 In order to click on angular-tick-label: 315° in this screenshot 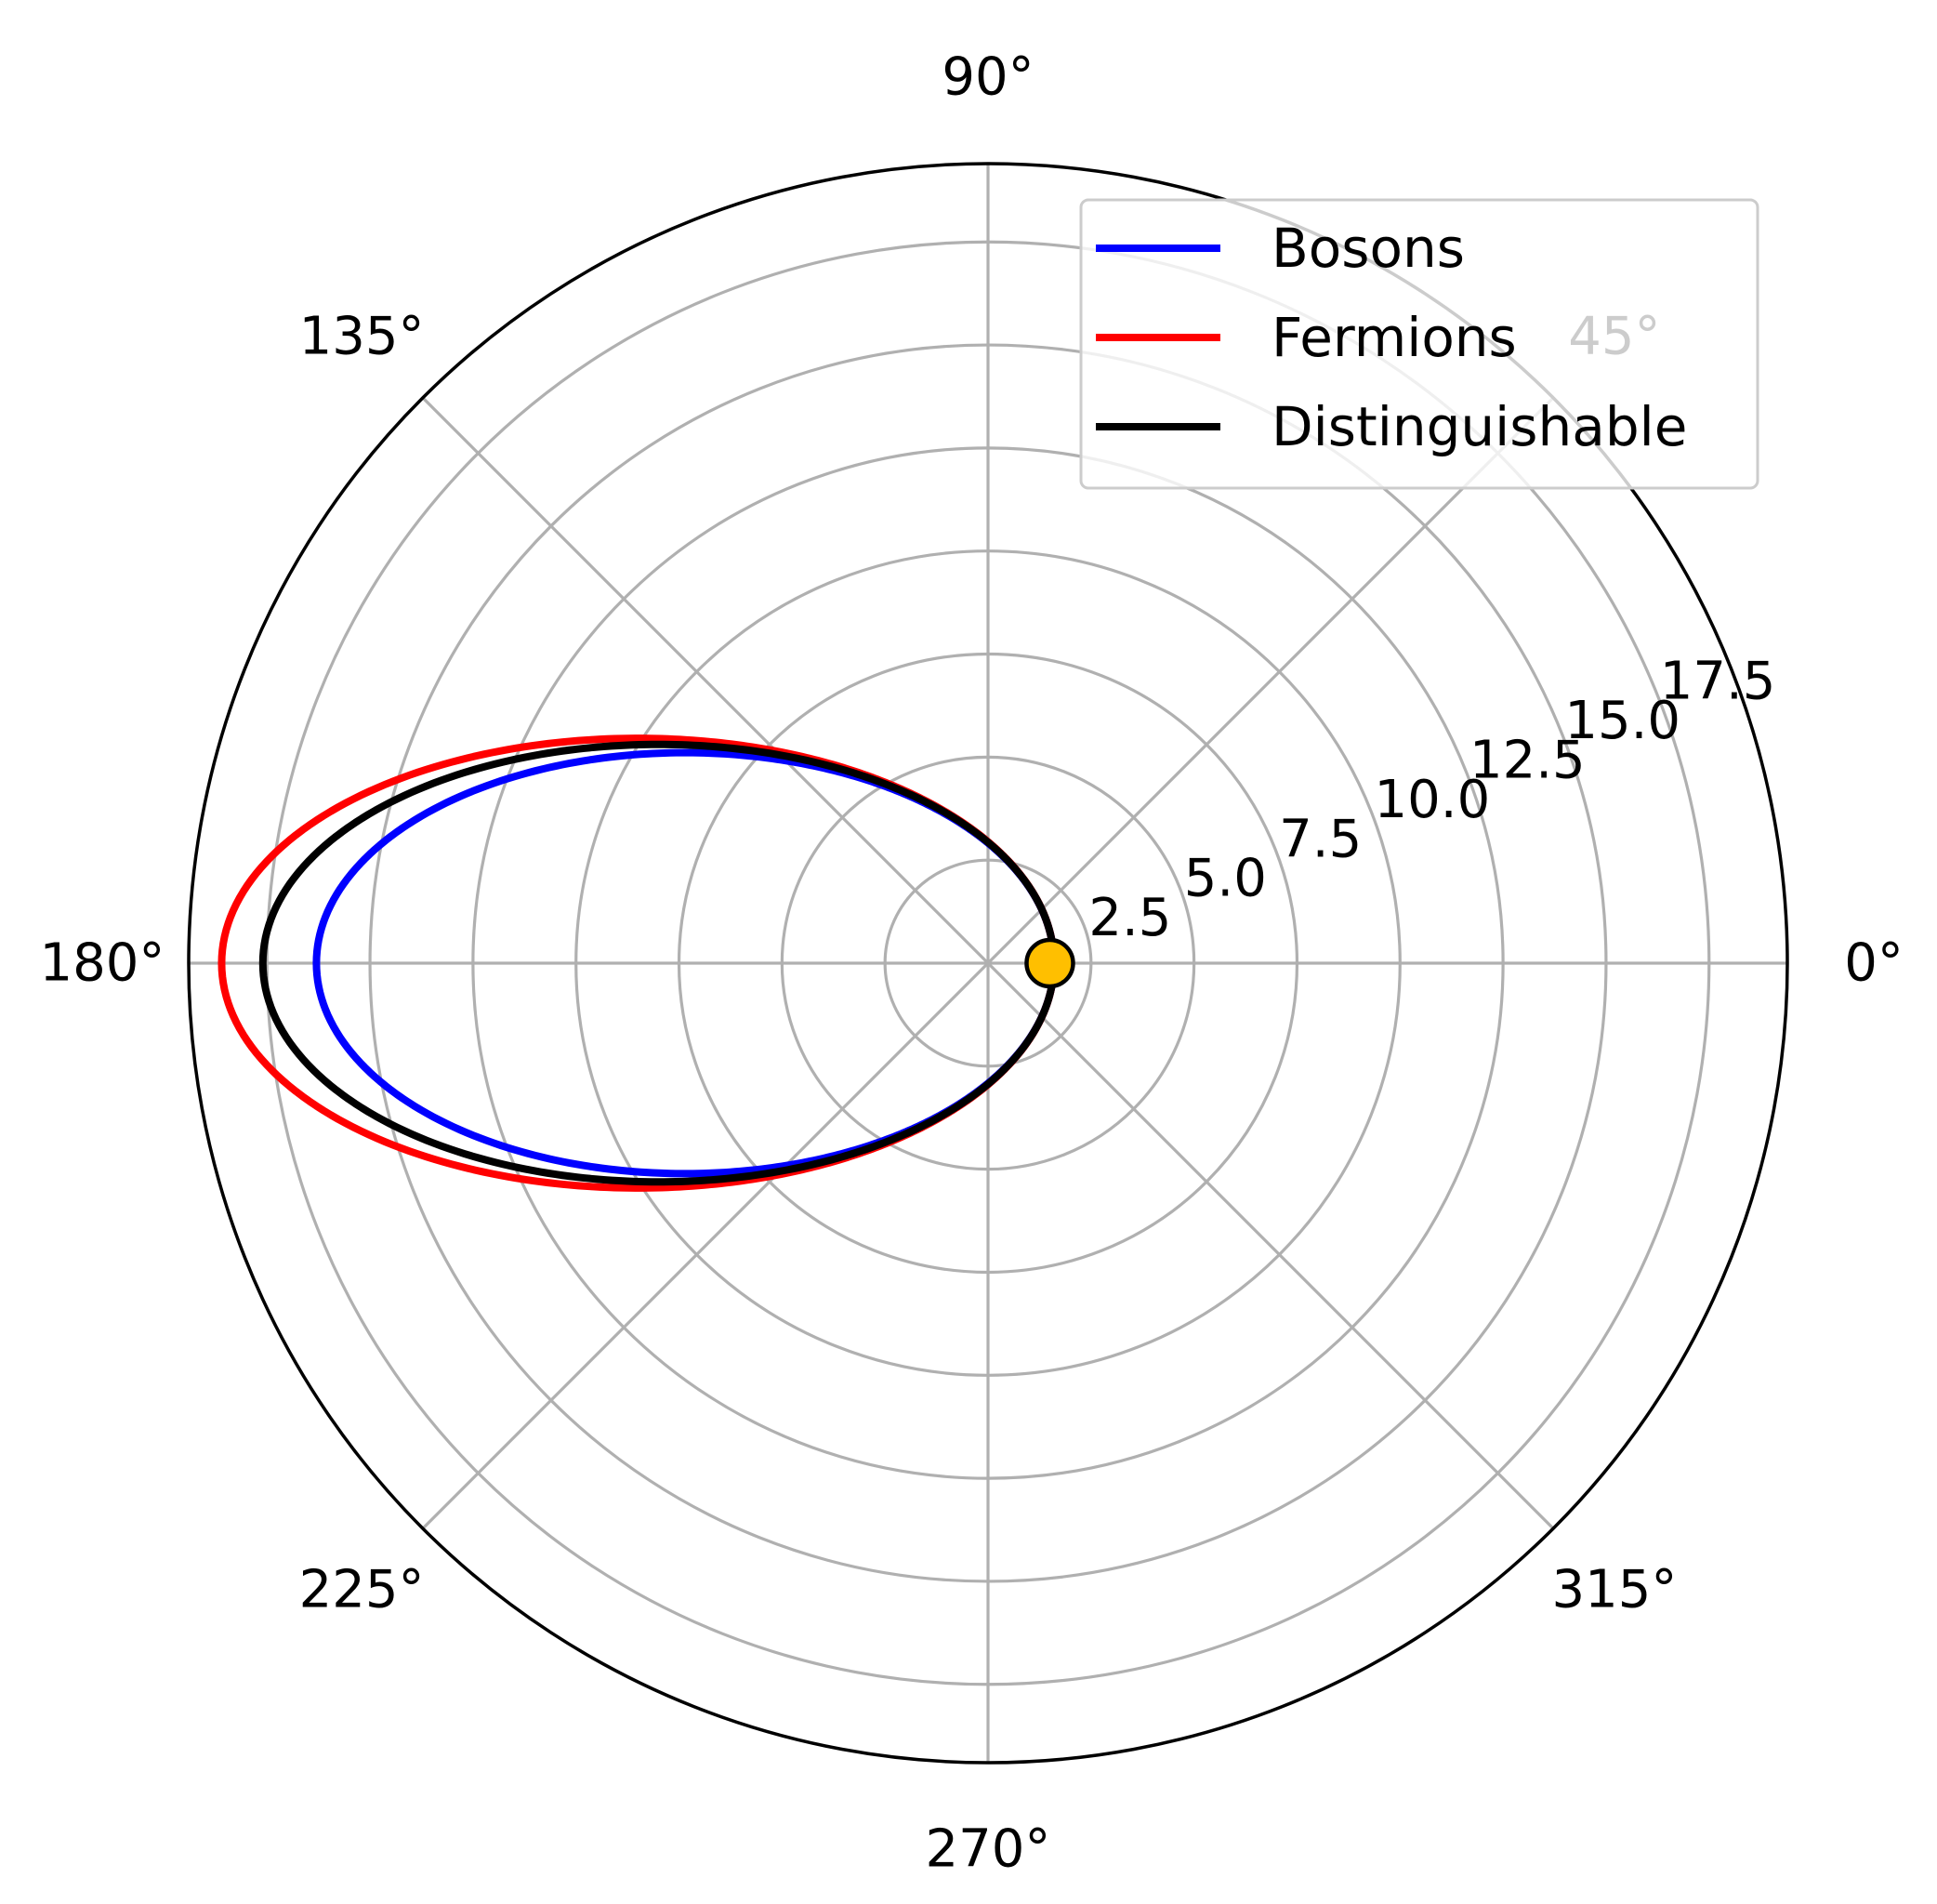, I will do `click(1614, 1589)`.